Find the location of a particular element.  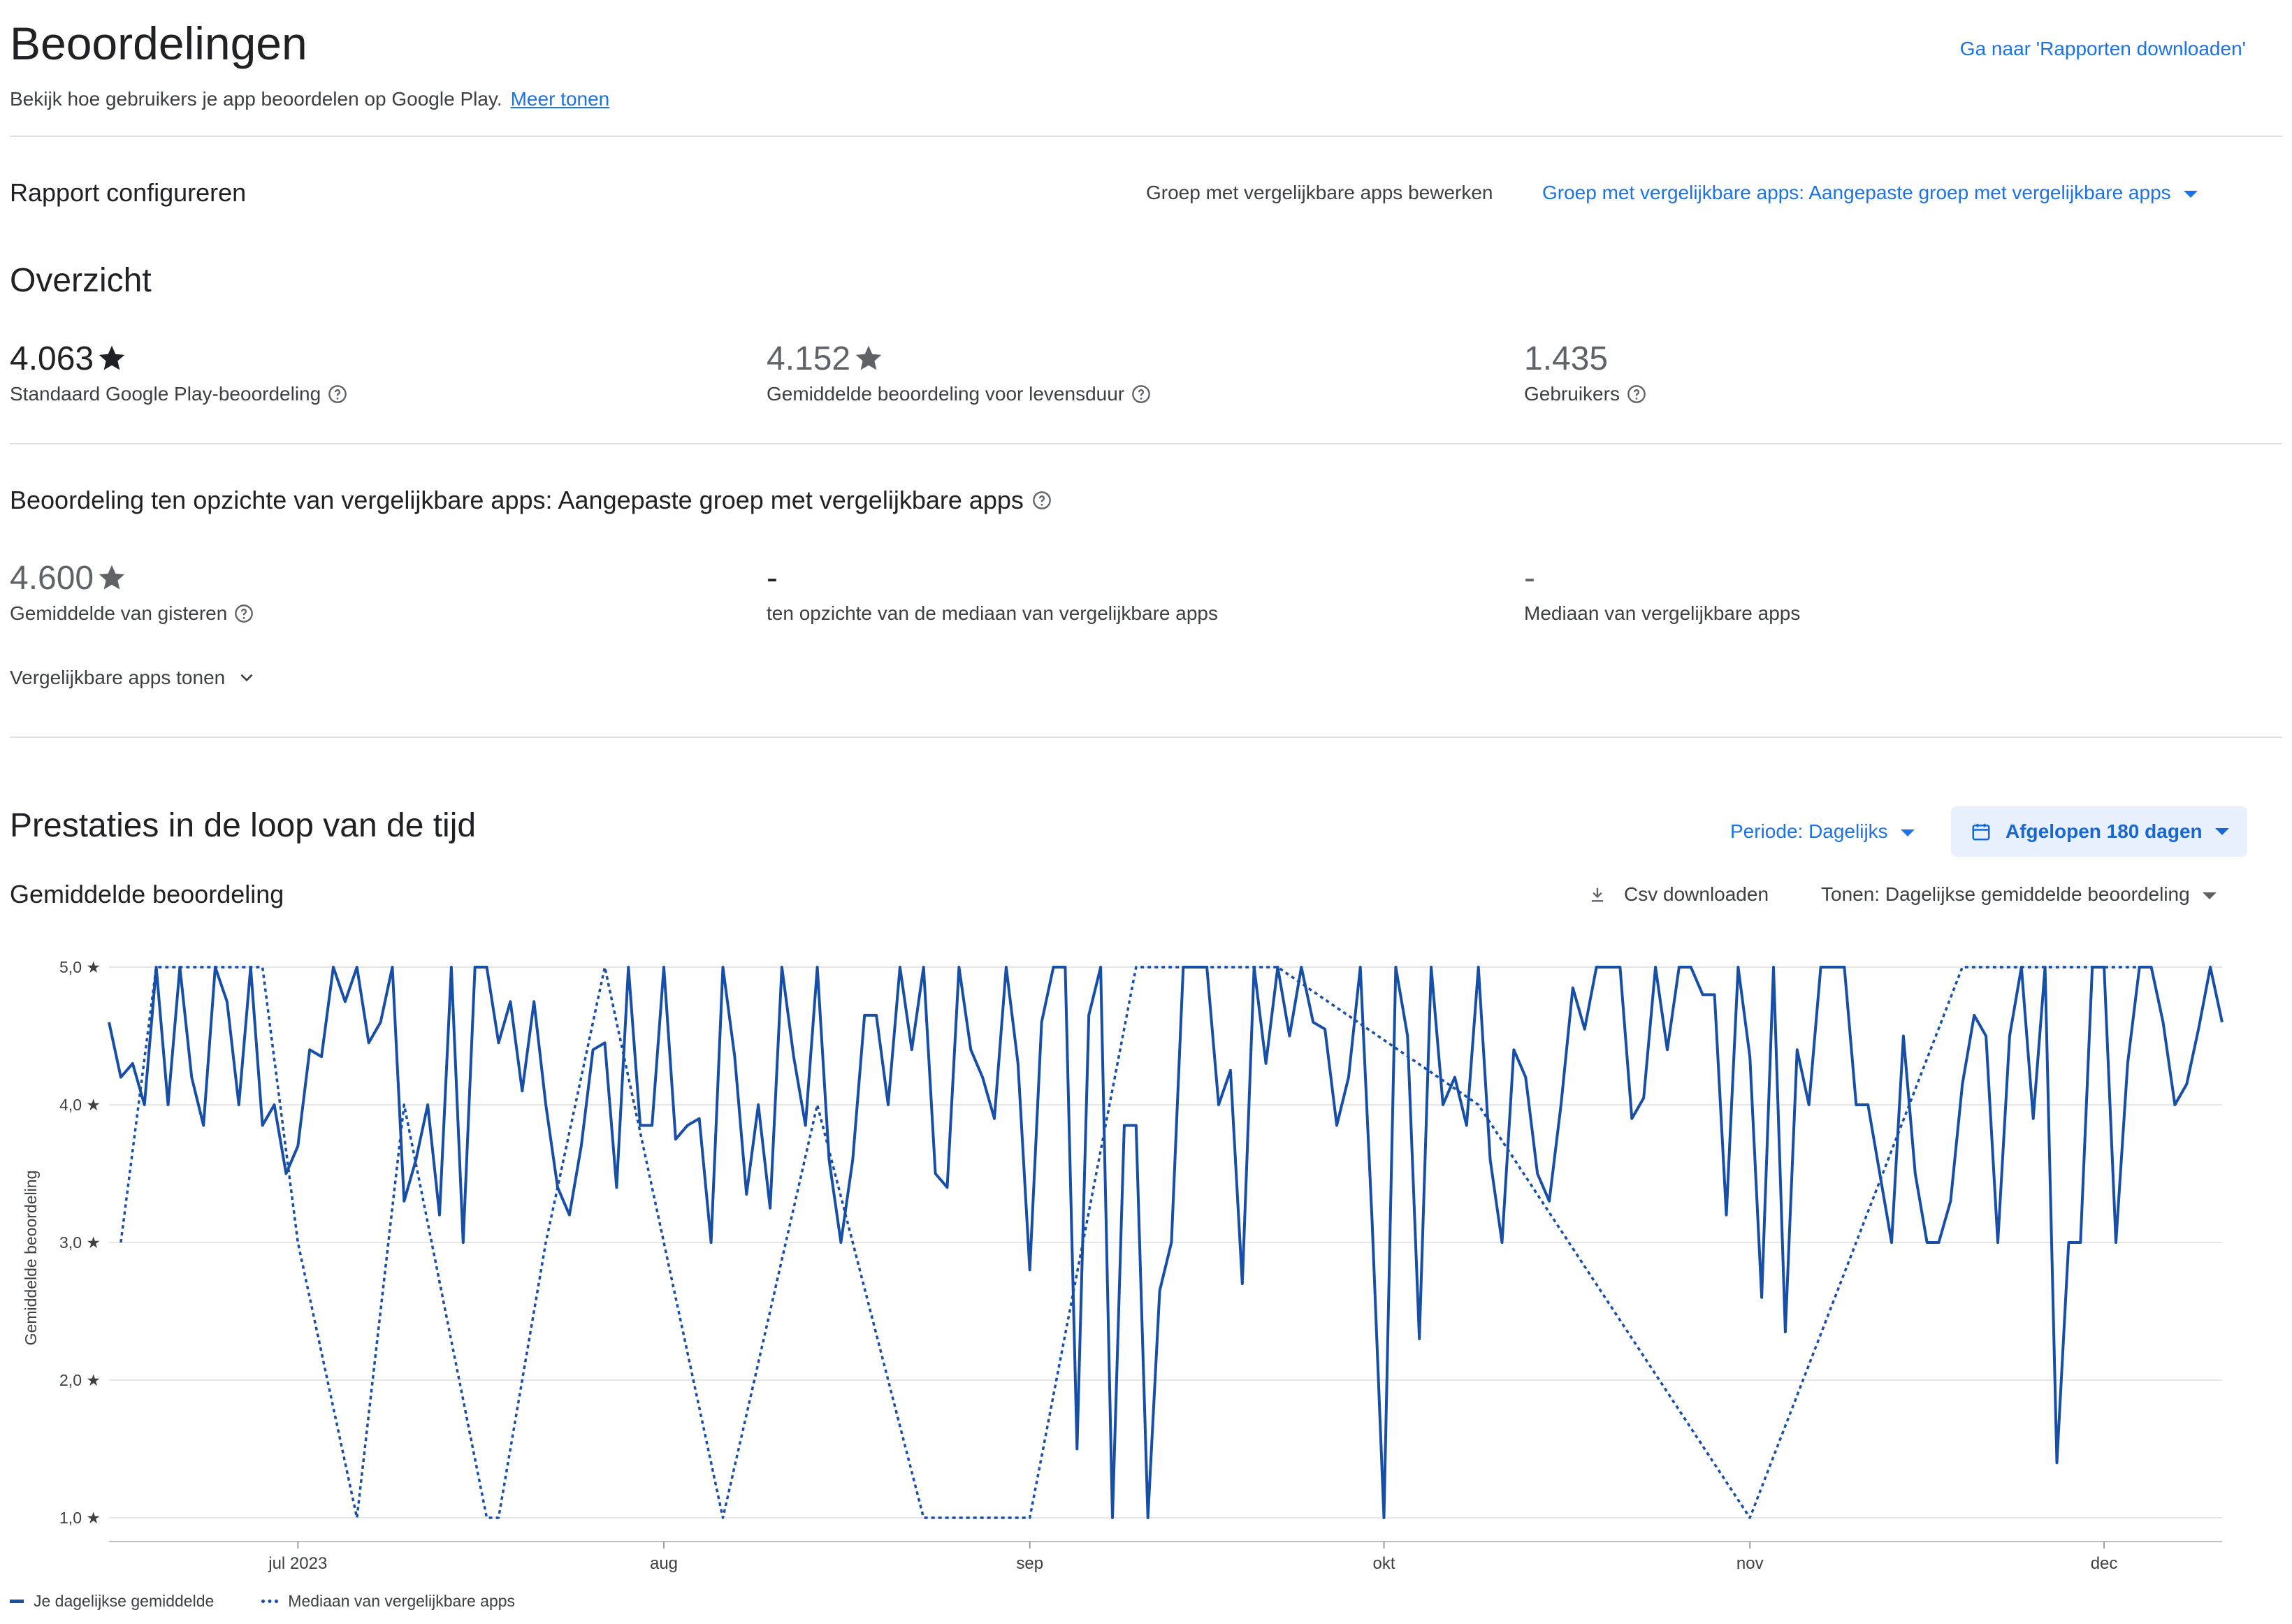

period-select: Periode: Dagelijks is located at coordinates (1823, 832).